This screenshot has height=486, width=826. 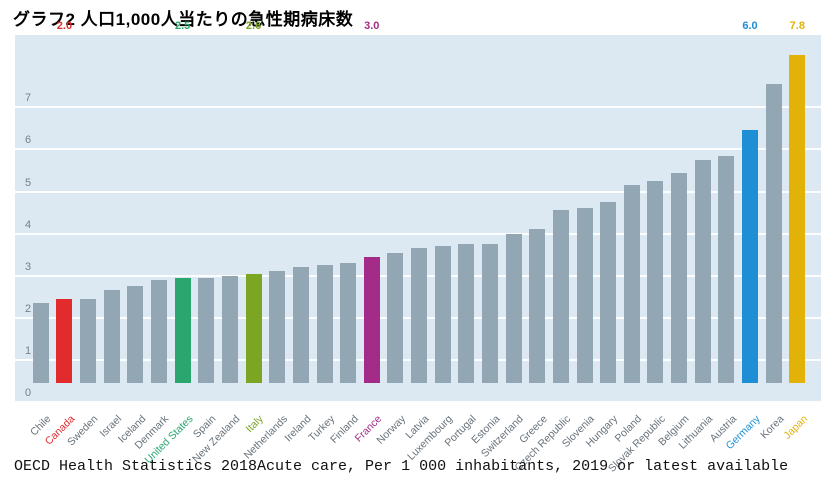 I want to click on bar-finland, so click(x=348, y=323).